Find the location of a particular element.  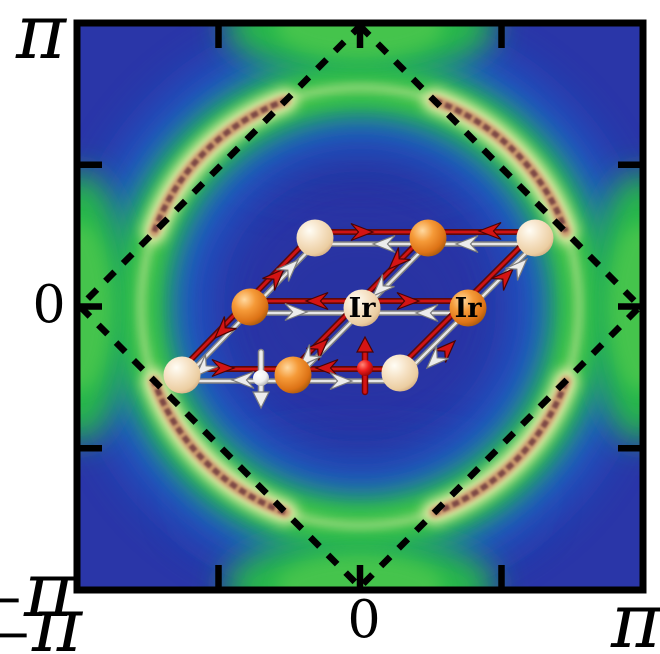

x-axis-tick-label: π is located at coordinates (635, 618).